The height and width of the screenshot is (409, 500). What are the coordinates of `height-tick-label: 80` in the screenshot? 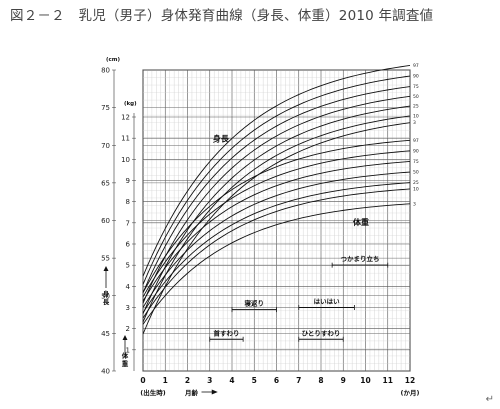 It's located at (105, 71).